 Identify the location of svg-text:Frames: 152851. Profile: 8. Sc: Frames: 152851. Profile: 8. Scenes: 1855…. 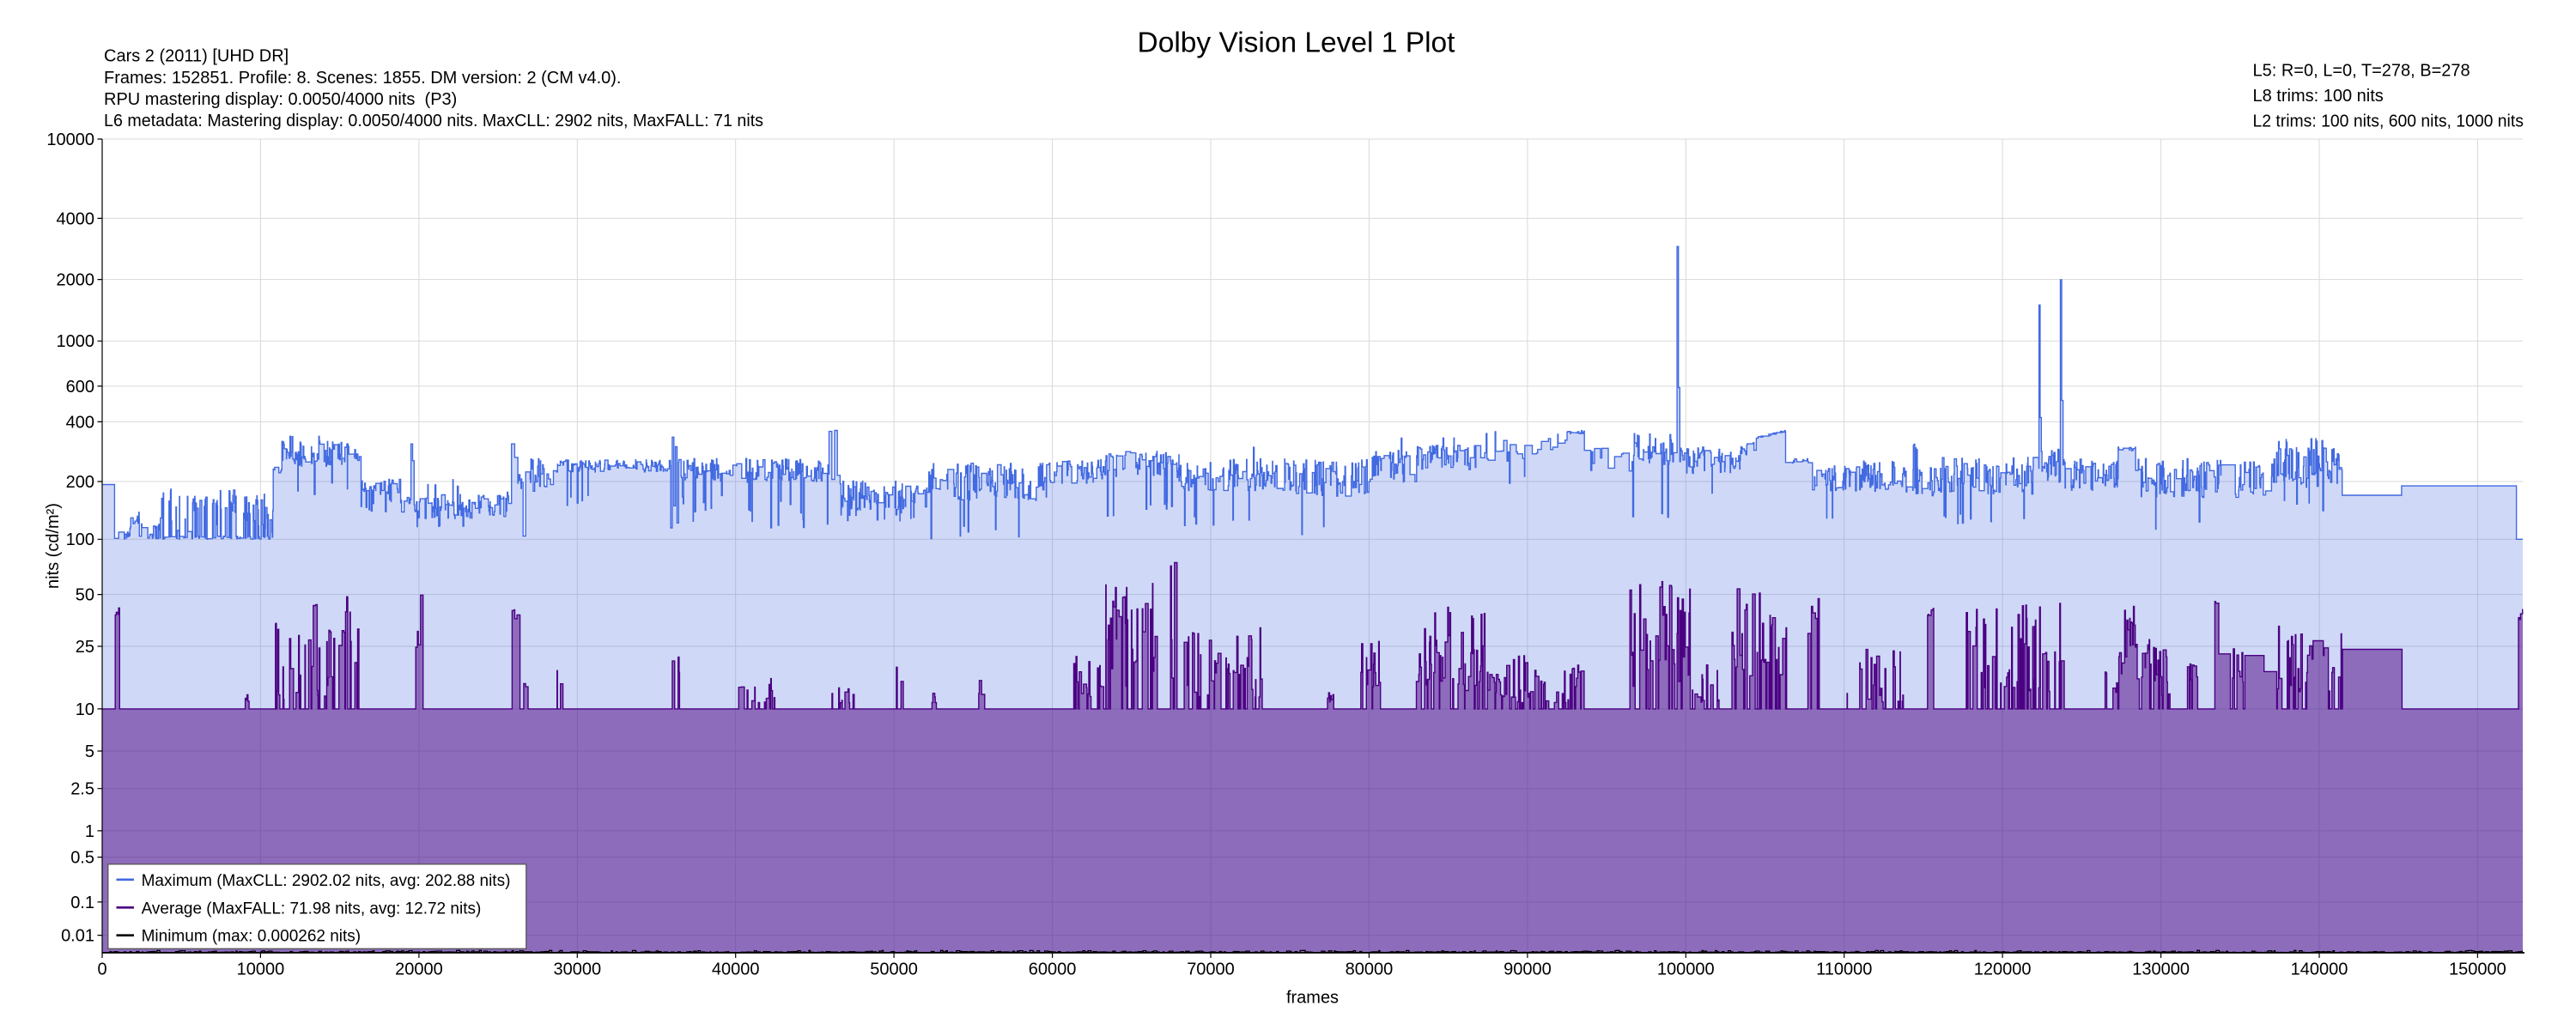
(362, 78).